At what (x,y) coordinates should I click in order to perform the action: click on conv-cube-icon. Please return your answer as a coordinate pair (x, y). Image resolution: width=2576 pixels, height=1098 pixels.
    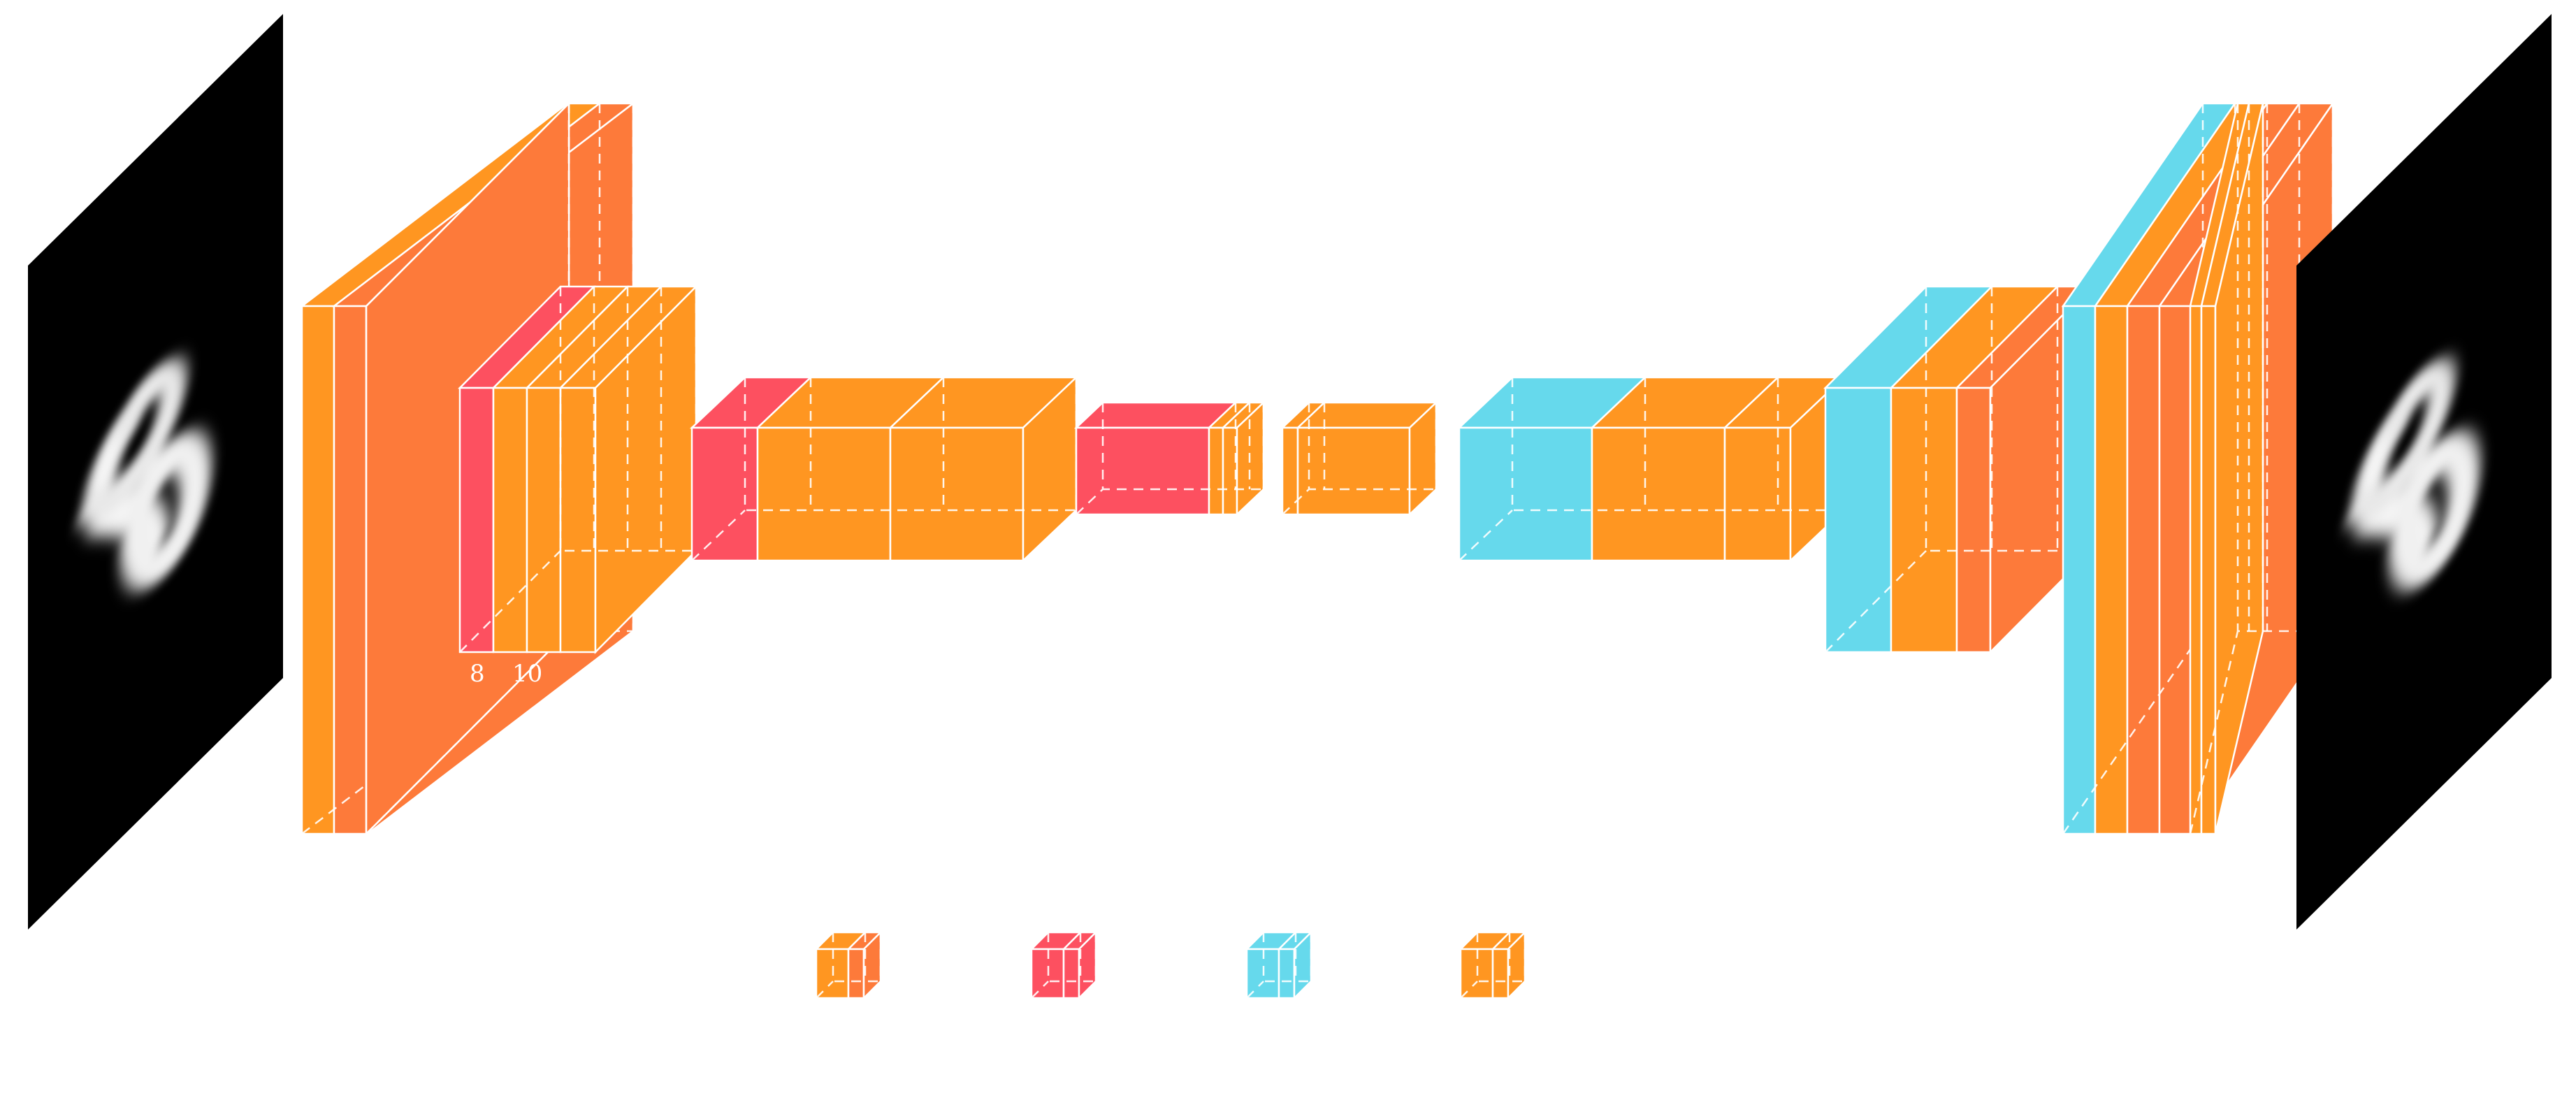
    Looking at the image, I should click on (1493, 966).